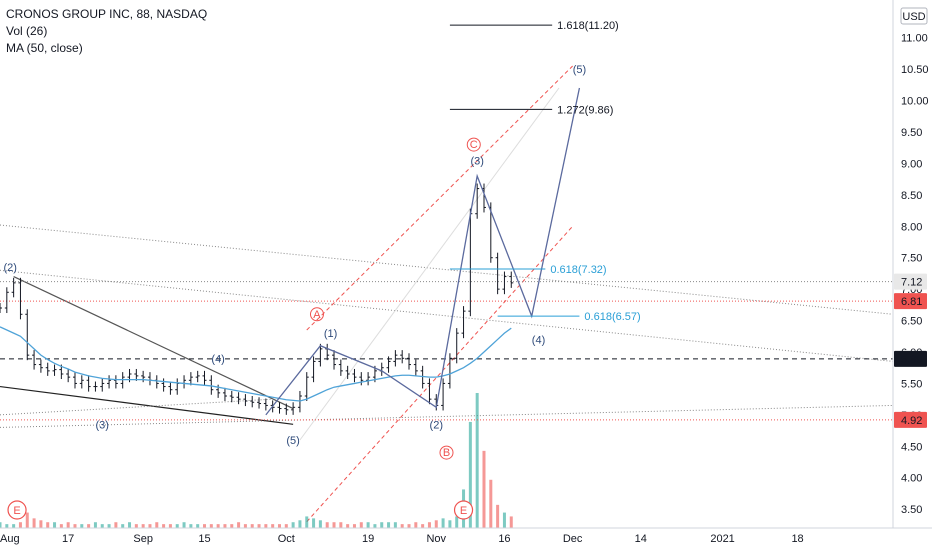 Image resolution: width=932 pixels, height=550 pixels. I want to click on x-tick-label: Oct, so click(286, 539).